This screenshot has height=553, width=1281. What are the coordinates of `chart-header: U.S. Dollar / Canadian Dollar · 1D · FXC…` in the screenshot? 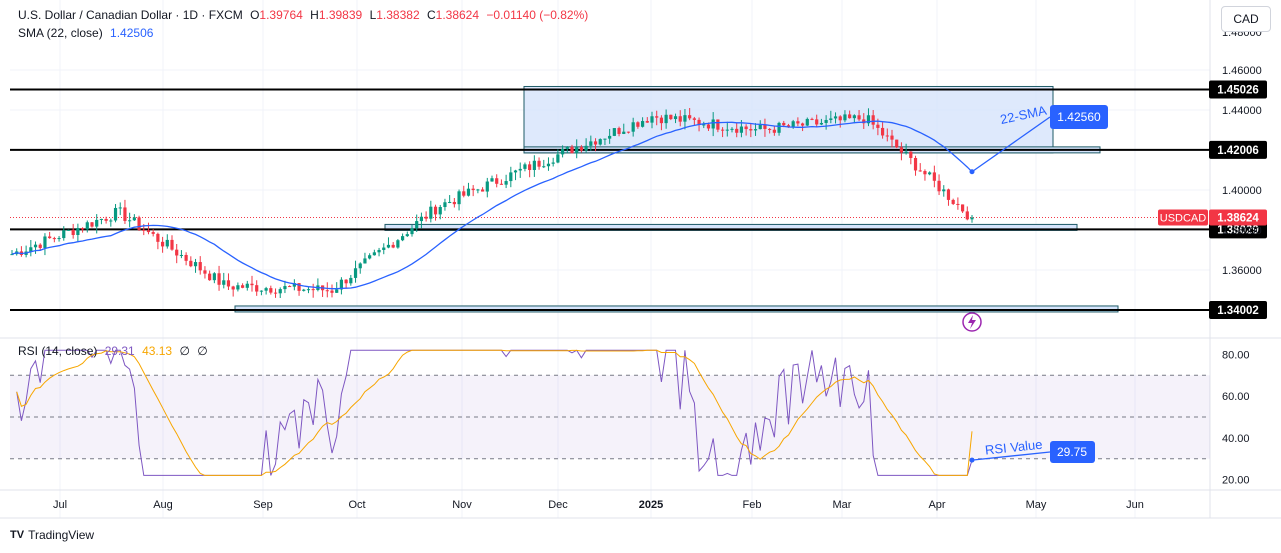 It's located at (305, 15).